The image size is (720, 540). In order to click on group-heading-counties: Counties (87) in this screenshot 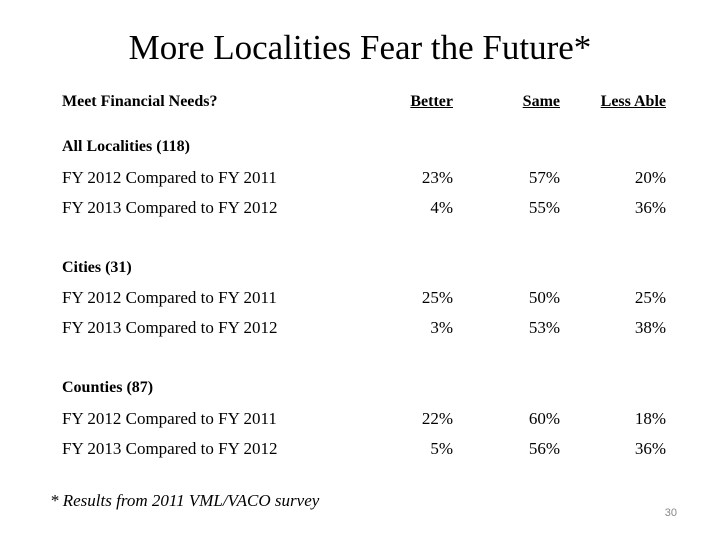, I will do `click(360, 388)`.